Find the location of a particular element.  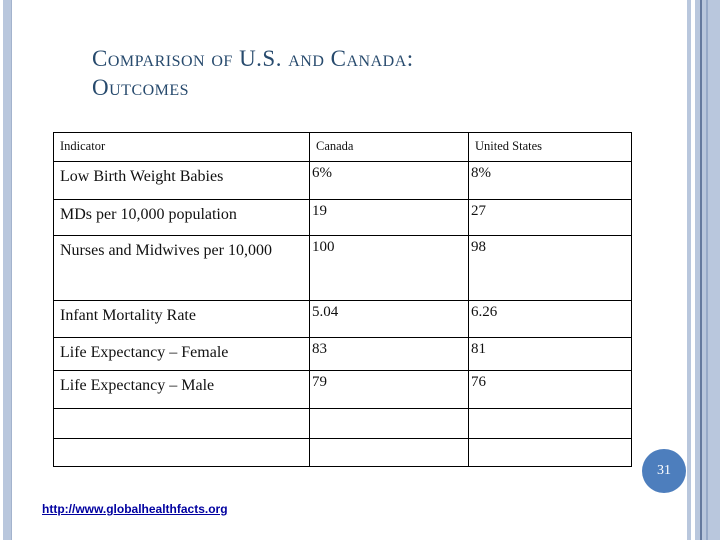

slide-title-line1: Comparison of U.S. and Canada: is located at coordinates (253, 58).